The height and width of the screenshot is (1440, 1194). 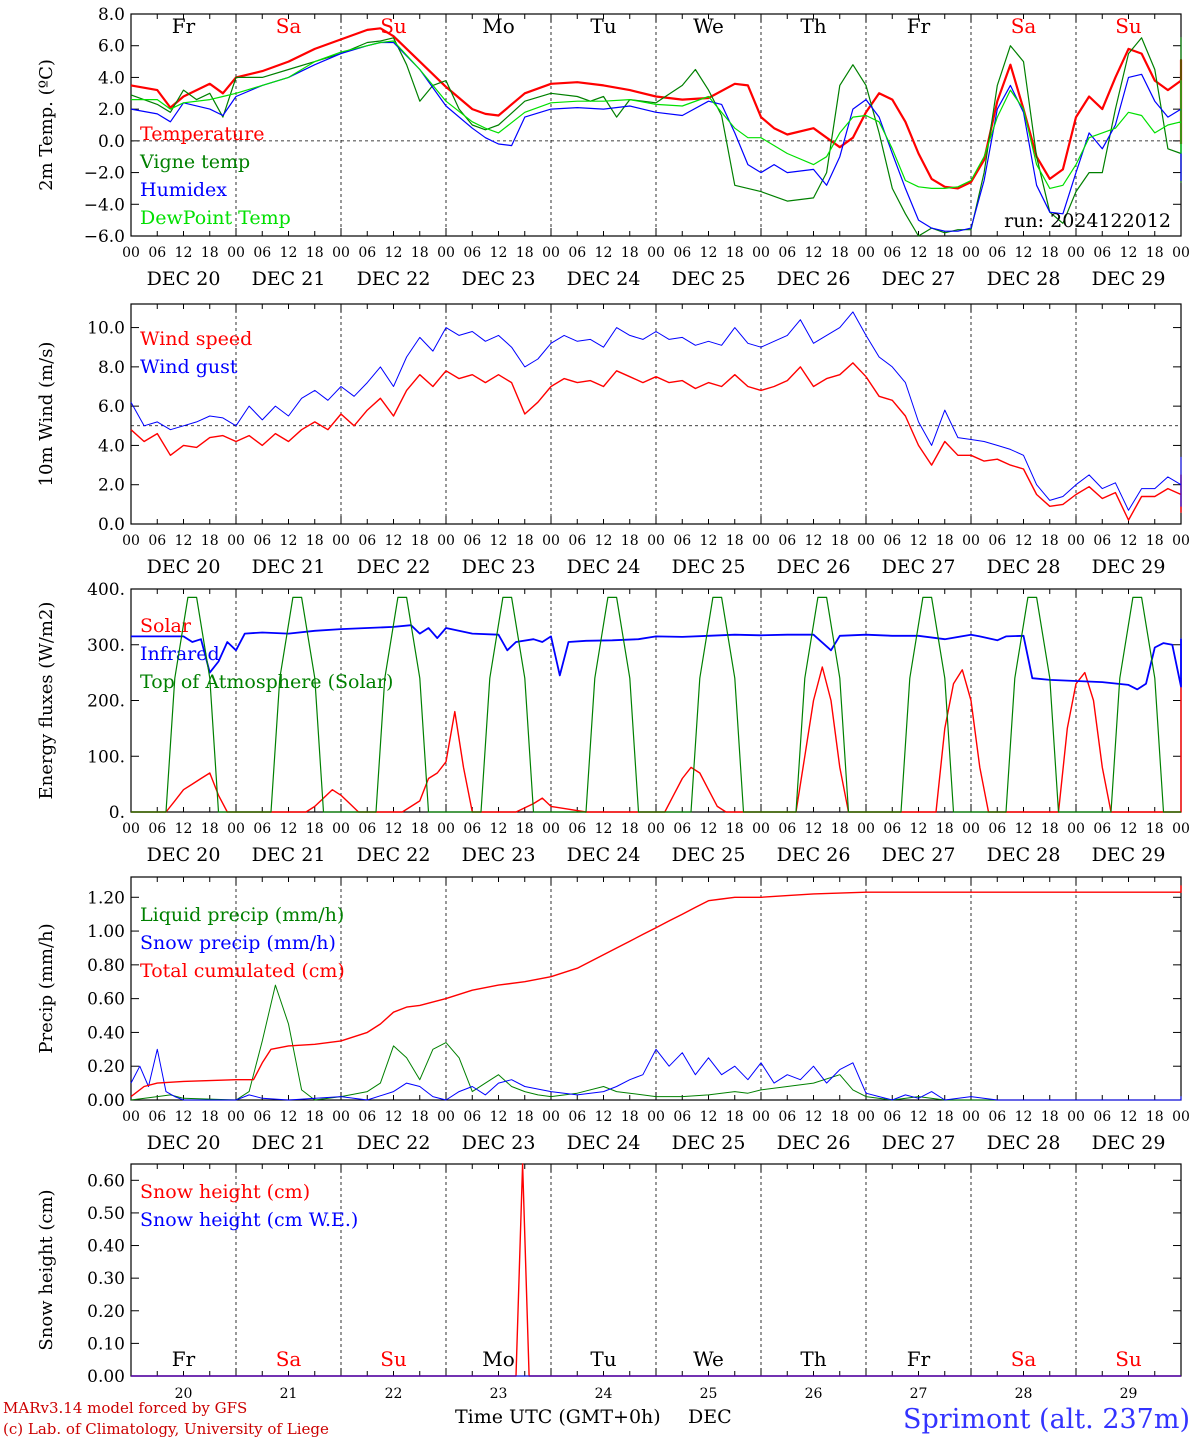 I want to click on y-tick-label: 0.40, so click(x=106, y=1247).